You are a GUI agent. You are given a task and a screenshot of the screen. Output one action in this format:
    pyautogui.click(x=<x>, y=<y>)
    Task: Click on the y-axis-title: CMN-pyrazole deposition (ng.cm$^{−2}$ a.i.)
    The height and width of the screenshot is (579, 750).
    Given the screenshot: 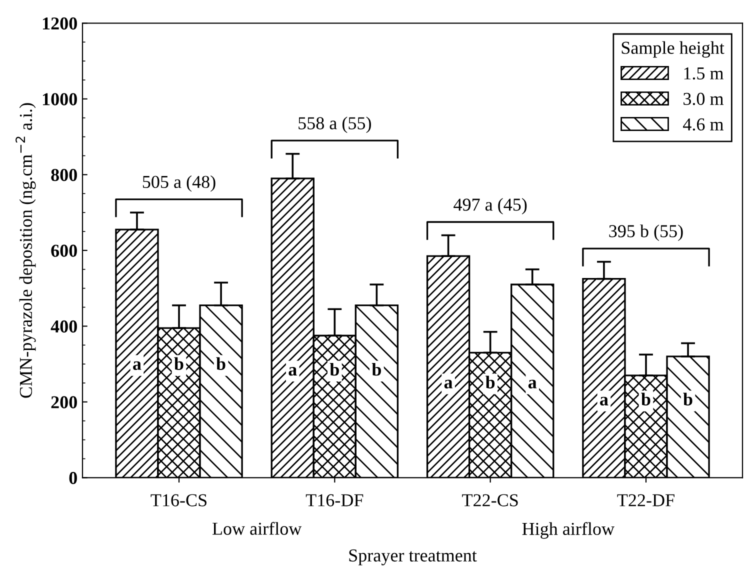 What is the action you would take?
    pyautogui.click(x=26, y=250)
    